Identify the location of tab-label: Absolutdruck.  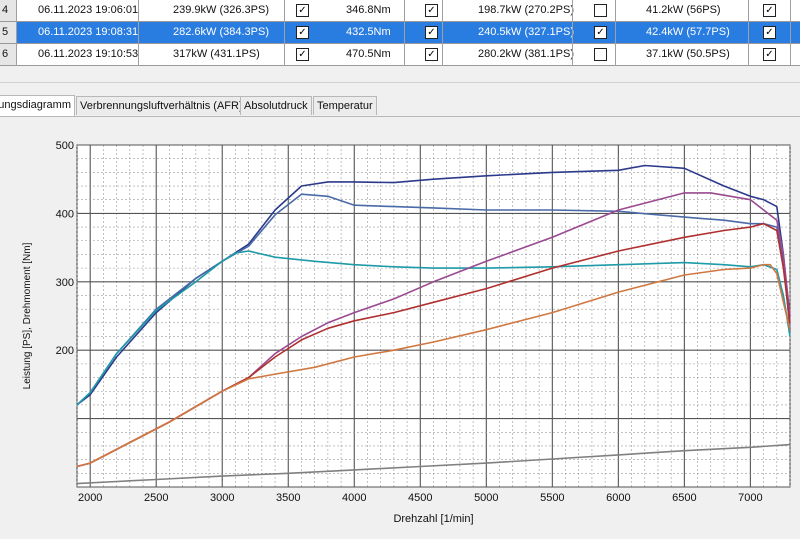
(276, 106).